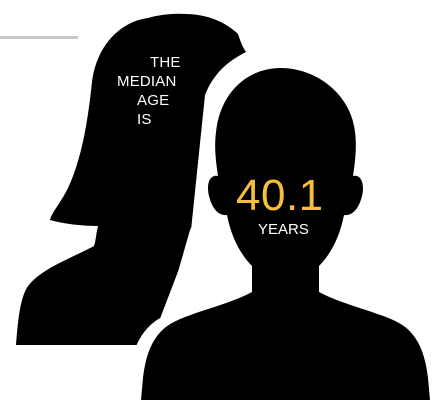 The width and height of the screenshot is (436, 405). I want to click on lead-word-1: THE, so click(165, 62).